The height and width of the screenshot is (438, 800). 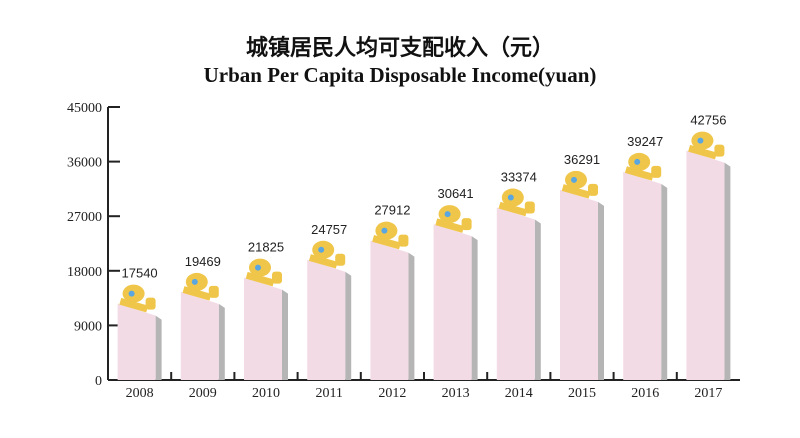 I want to click on data-label: 19469, so click(x=203, y=261).